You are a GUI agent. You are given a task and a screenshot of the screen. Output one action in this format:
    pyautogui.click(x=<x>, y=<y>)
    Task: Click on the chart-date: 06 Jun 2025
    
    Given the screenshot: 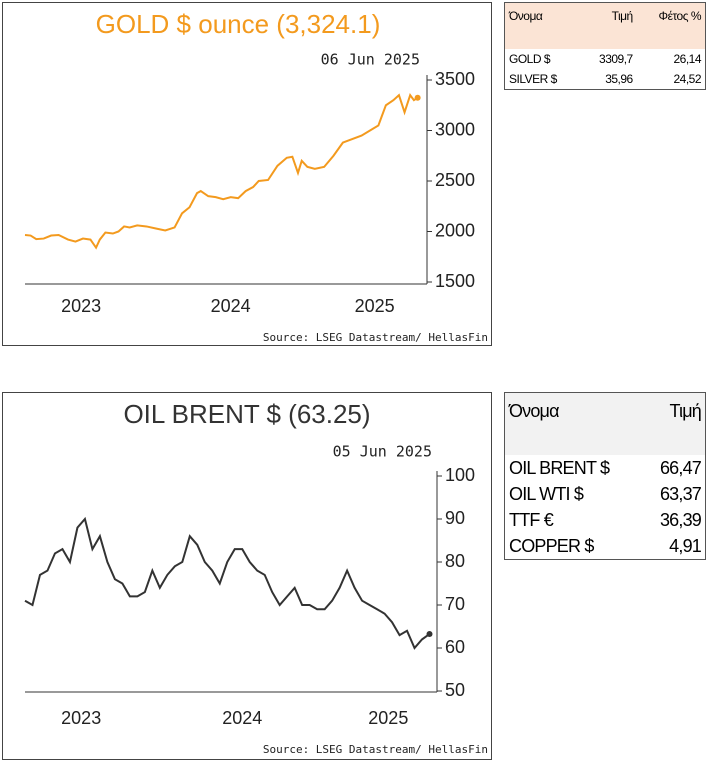 What is the action you would take?
    pyautogui.click(x=370, y=60)
    